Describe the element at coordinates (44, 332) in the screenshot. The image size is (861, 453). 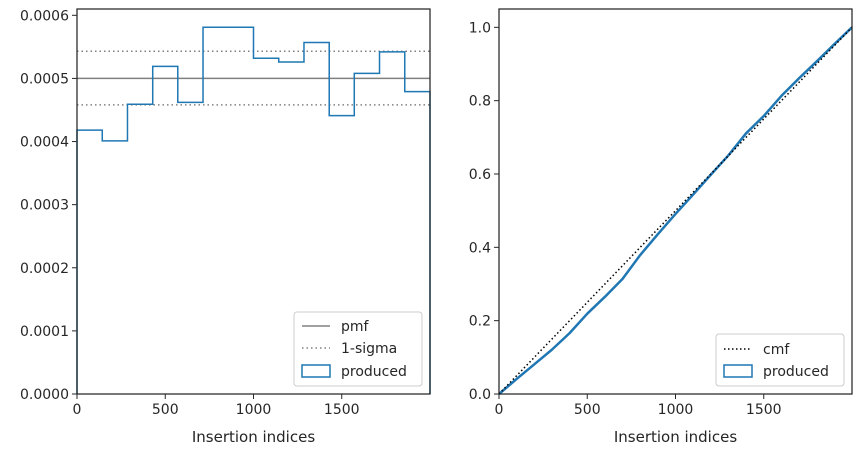
I see `y-tick-label: 0.0001` at that location.